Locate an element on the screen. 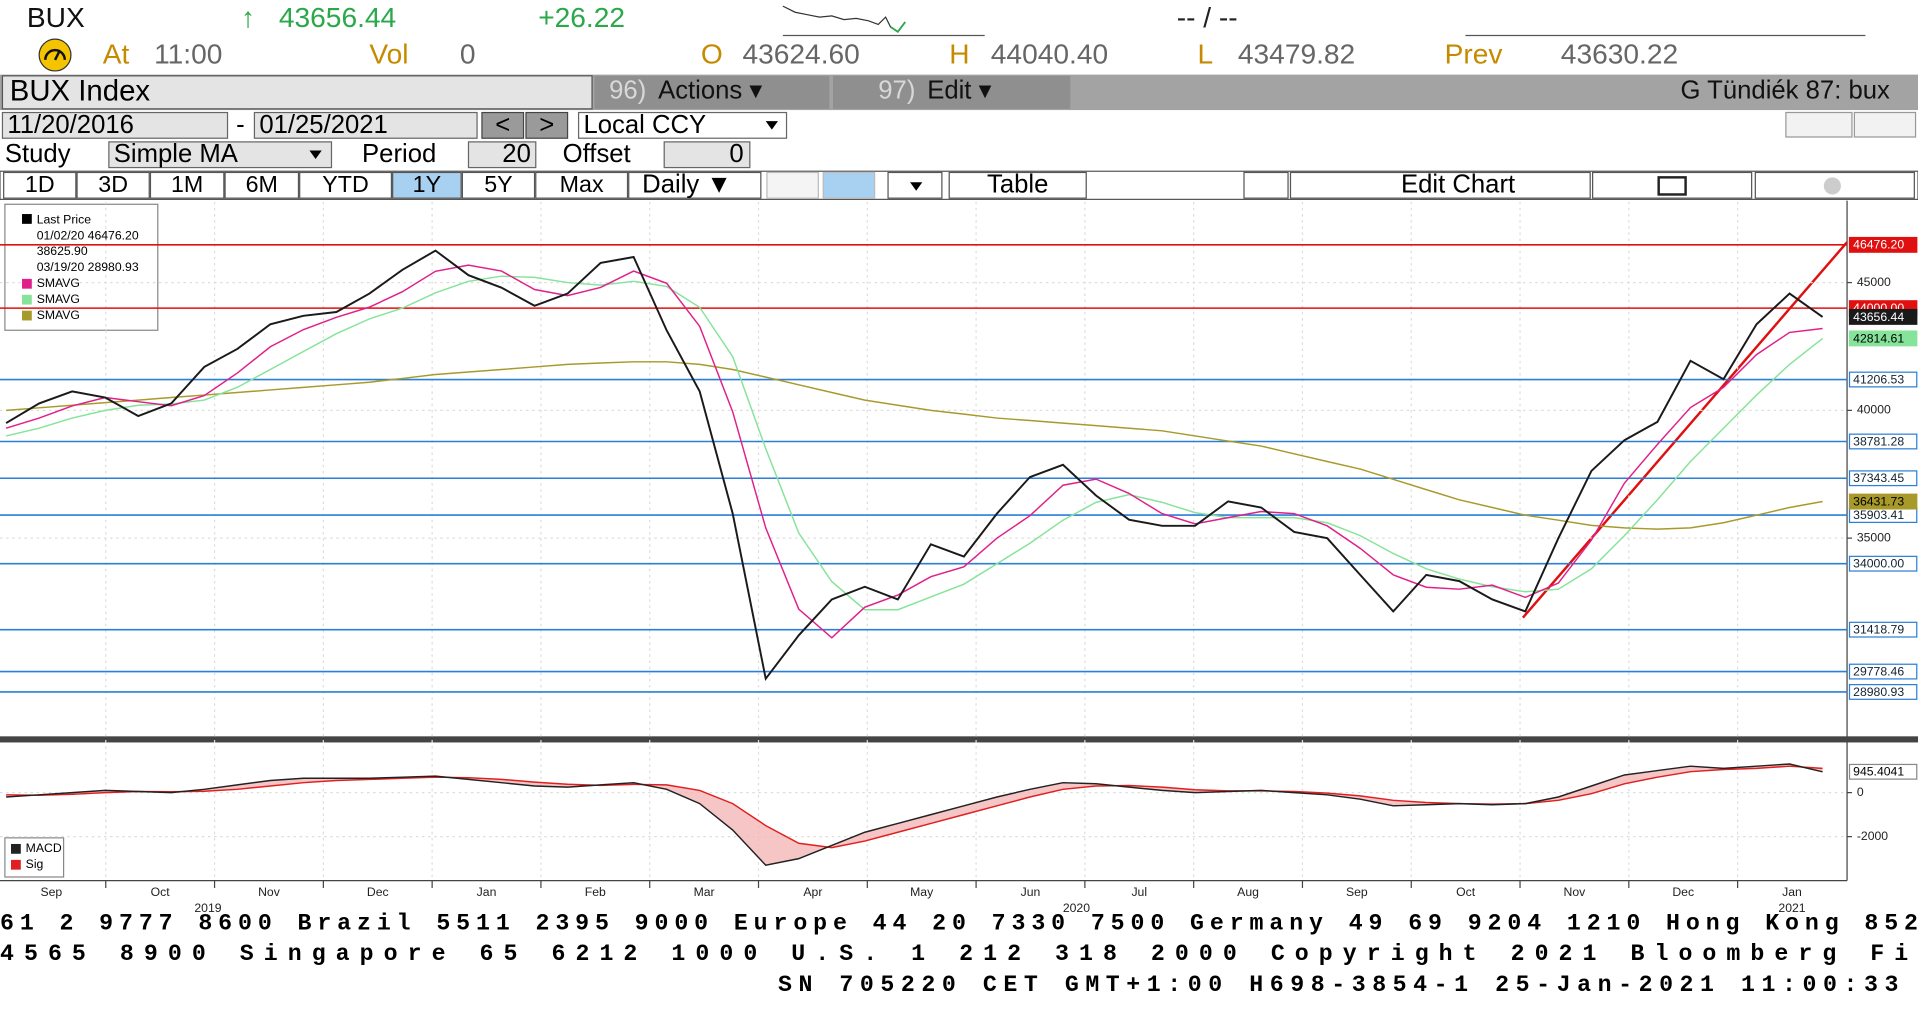 The width and height of the screenshot is (1918, 1025). year-label: 2020 is located at coordinates (1076, 908).